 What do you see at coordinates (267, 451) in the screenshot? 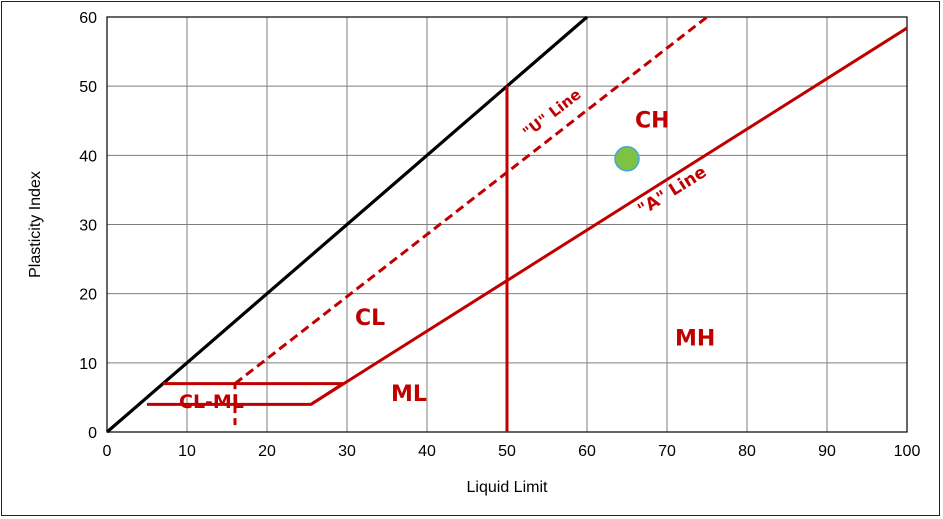
I see `x-tick-label: 20` at bounding box center [267, 451].